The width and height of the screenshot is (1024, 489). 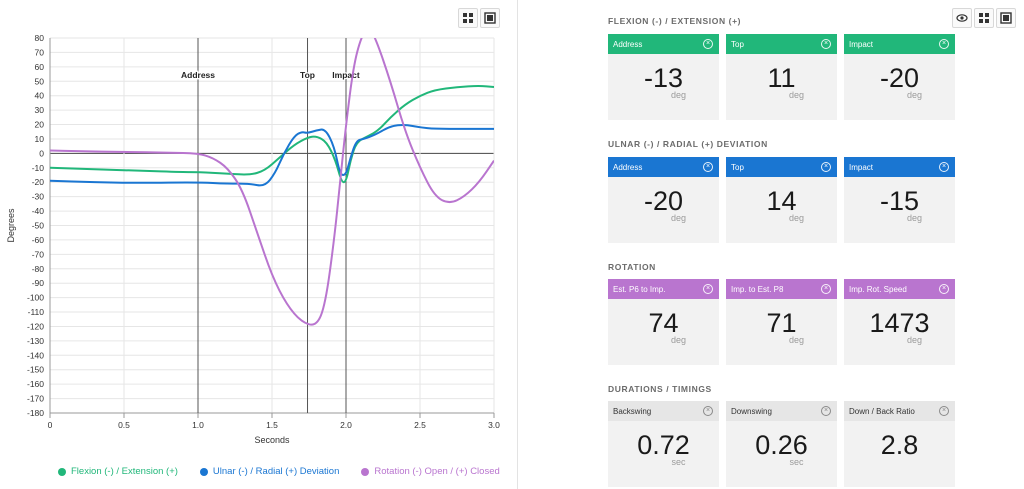 What do you see at coordinates (962, 18) in the screenshot?
I see `eye-icon` at bounding box center [962, 18].